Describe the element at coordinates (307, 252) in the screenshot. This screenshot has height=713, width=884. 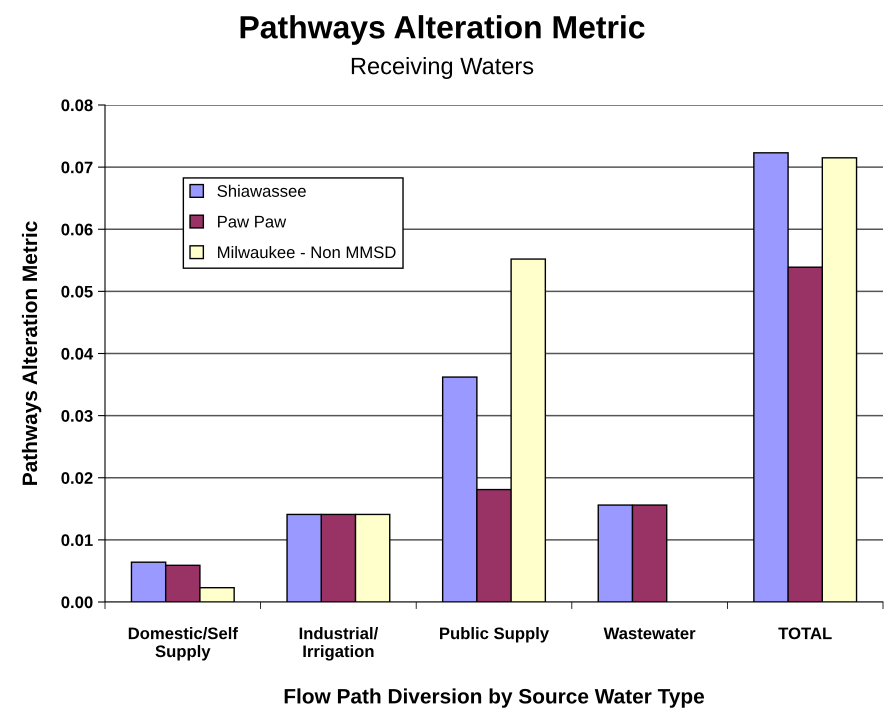
I see `legend-label: Milwaukee - Non MMSD` at that location.